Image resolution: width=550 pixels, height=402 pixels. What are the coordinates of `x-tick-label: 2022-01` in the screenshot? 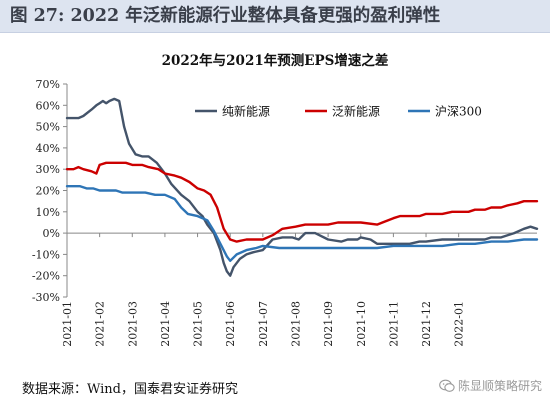 It's located at (459, 324).